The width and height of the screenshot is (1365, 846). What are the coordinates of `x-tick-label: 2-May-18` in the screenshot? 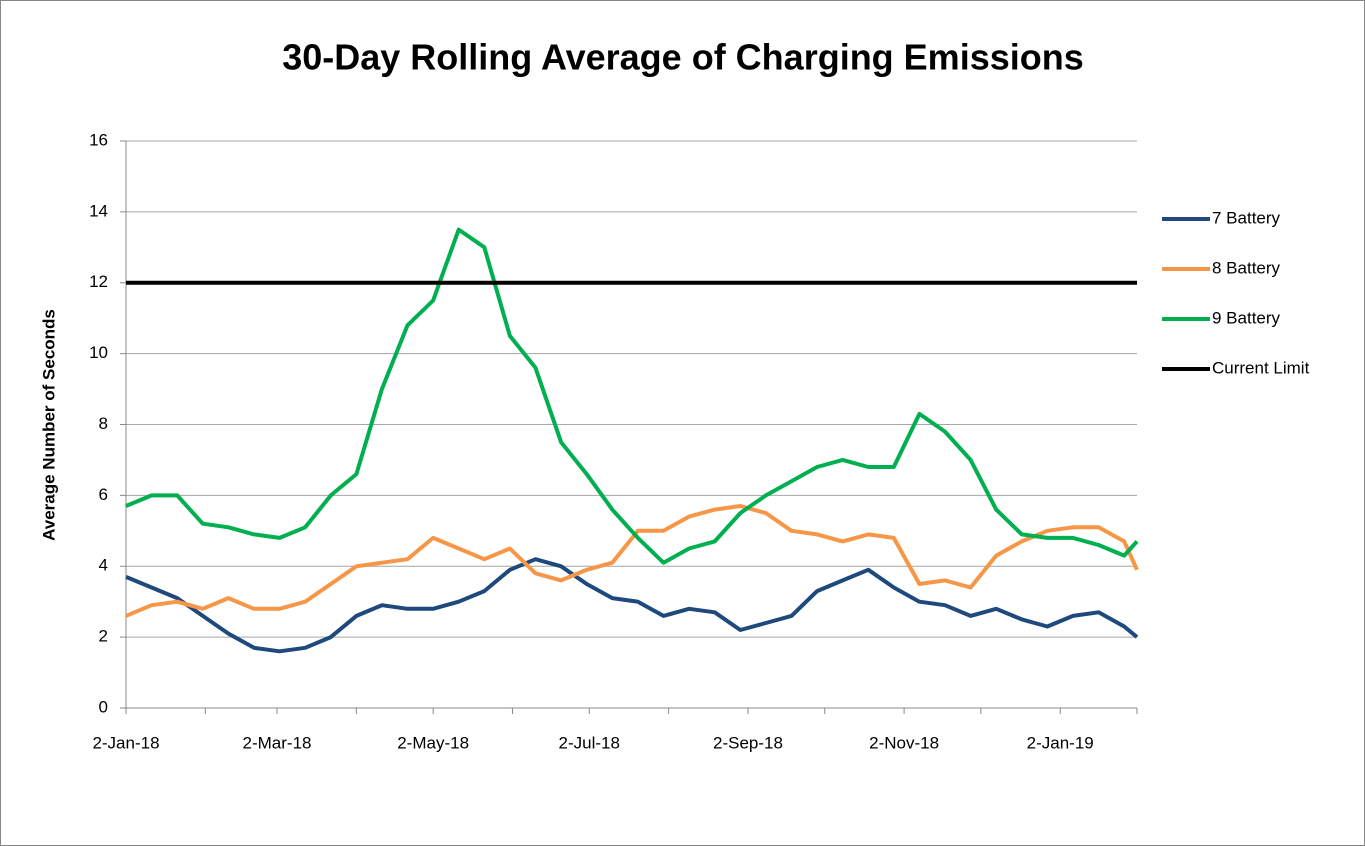 It's located at (433, 742).